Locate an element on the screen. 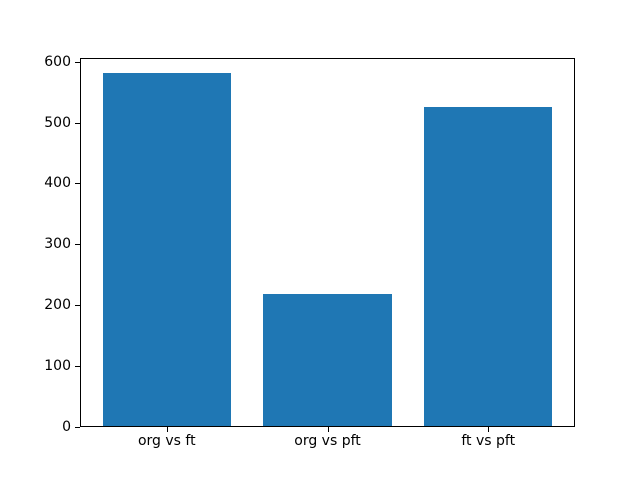 The height and width of the screenshot is (480, 640). x-tick-label-ft-vs-pft: ft vs pft is located at coordinates (488, 441).